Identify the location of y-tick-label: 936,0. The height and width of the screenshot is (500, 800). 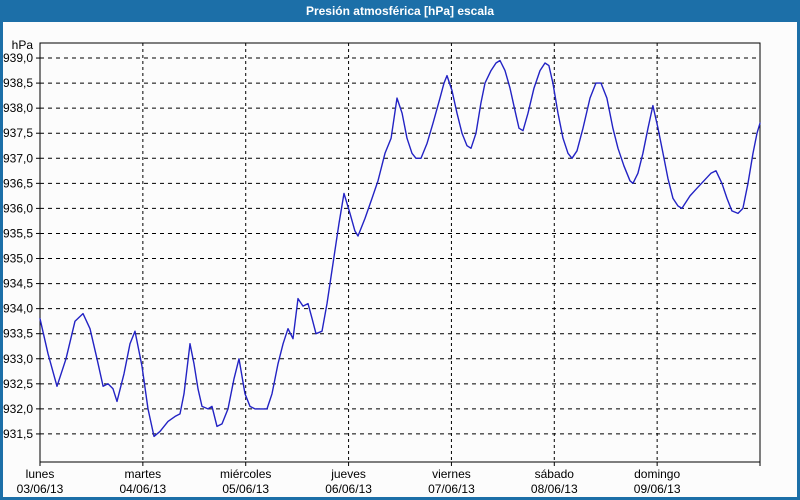
(18, 208).